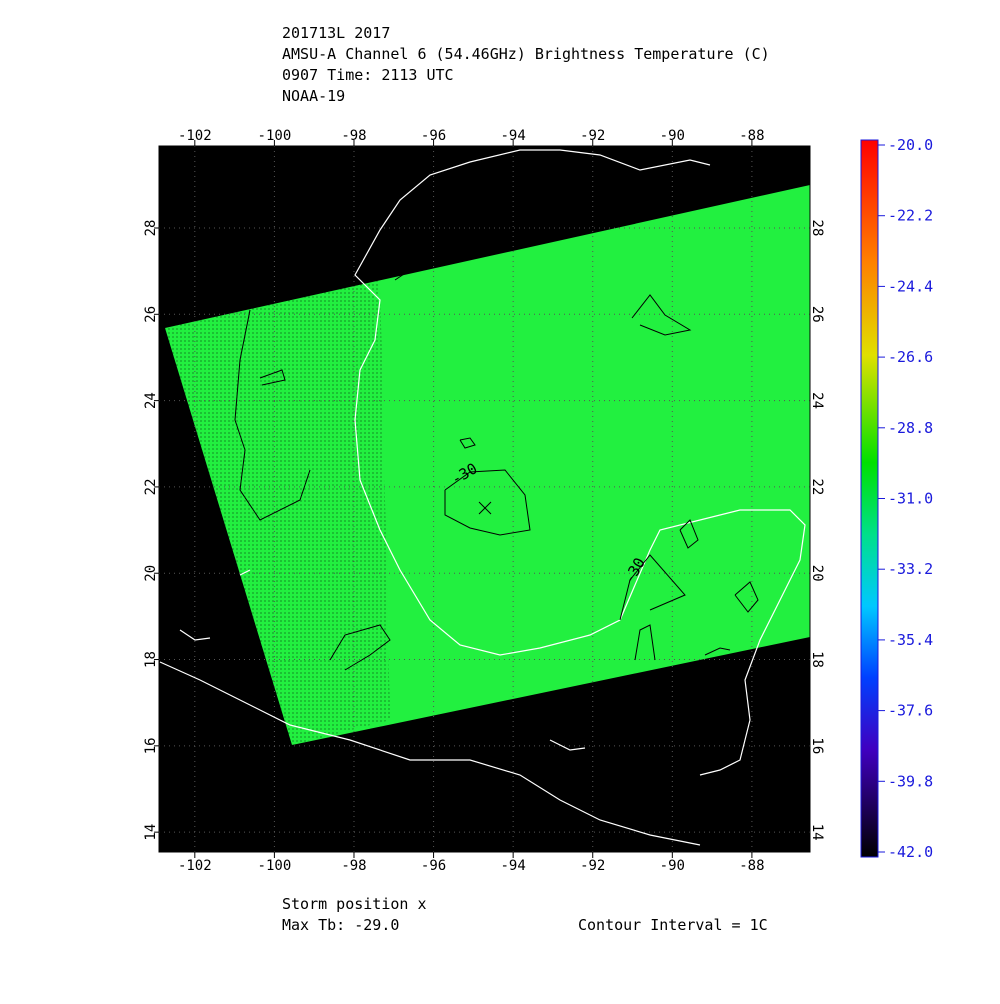 This screenshot has width=1000, height=1004. Describe the element at coordinates (354, 904) in the screenshot. I see `storm-note: Storm position x` at that location.